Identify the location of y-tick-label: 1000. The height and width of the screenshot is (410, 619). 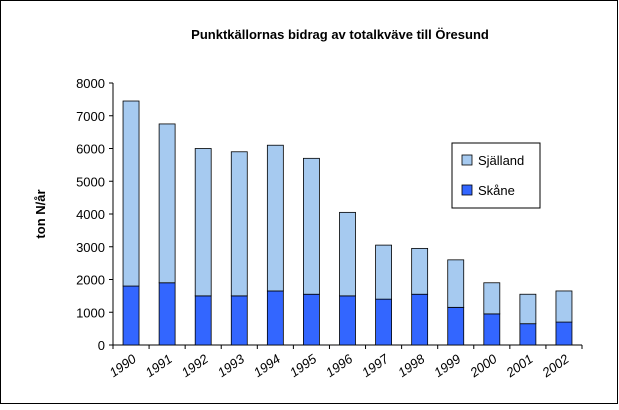
(90, 312).